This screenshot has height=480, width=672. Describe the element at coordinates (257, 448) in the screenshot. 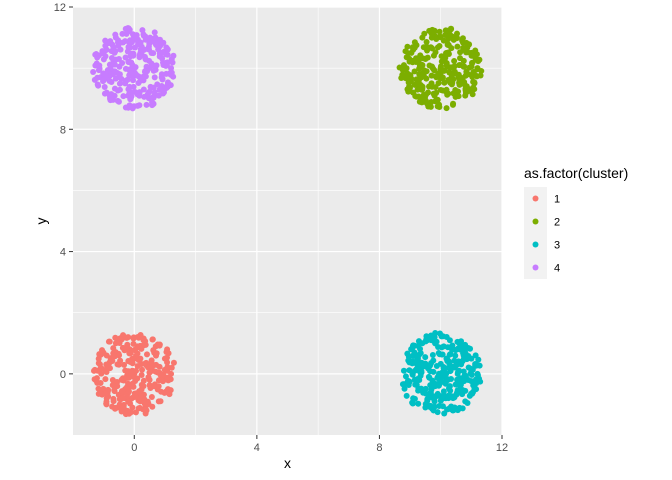

I see `x-tick-label: 4` at that location.